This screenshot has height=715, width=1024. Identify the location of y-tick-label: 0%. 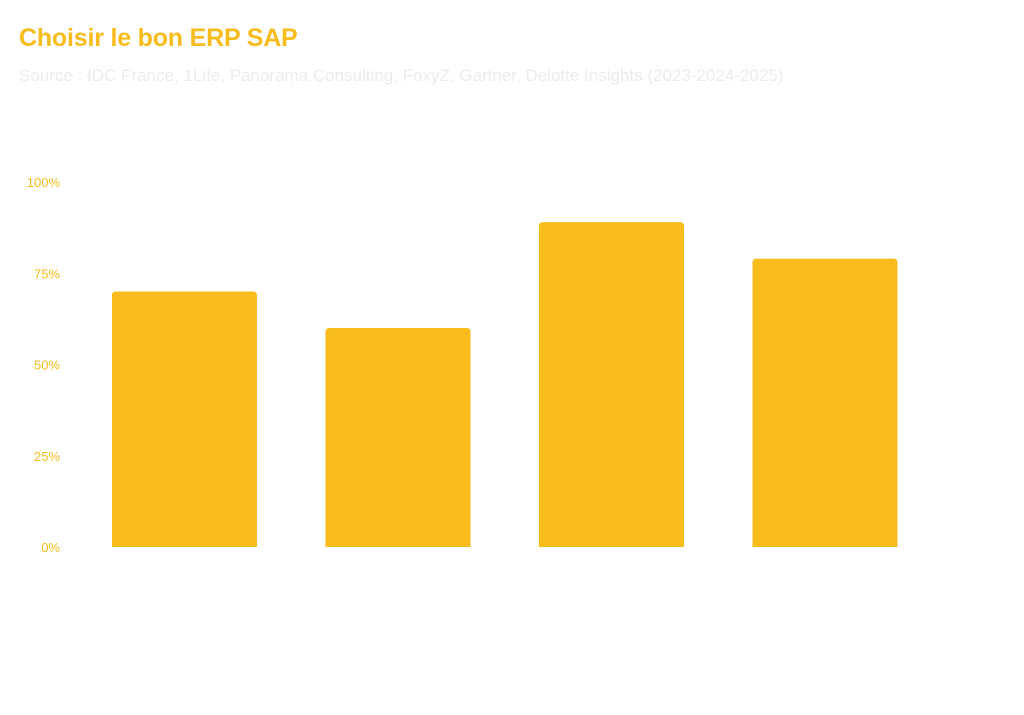
(50, 547).